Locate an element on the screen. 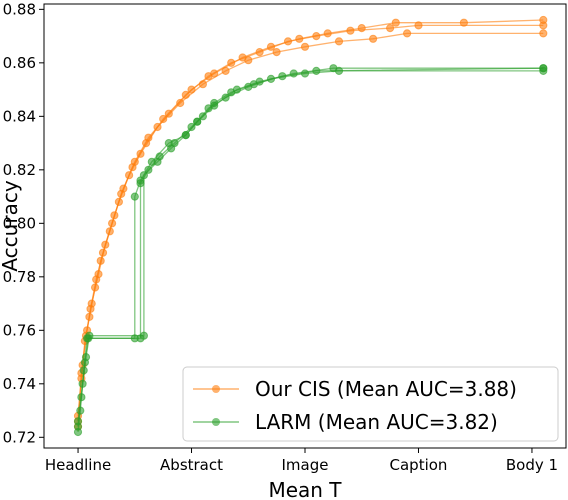  y-tick-label: 0.78 is located at coordinates (19, 277).